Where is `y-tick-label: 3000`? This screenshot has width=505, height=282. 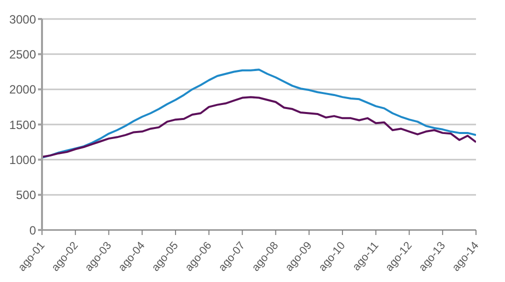 y-tick-label: 3000 is located at coordinates (22, 19).